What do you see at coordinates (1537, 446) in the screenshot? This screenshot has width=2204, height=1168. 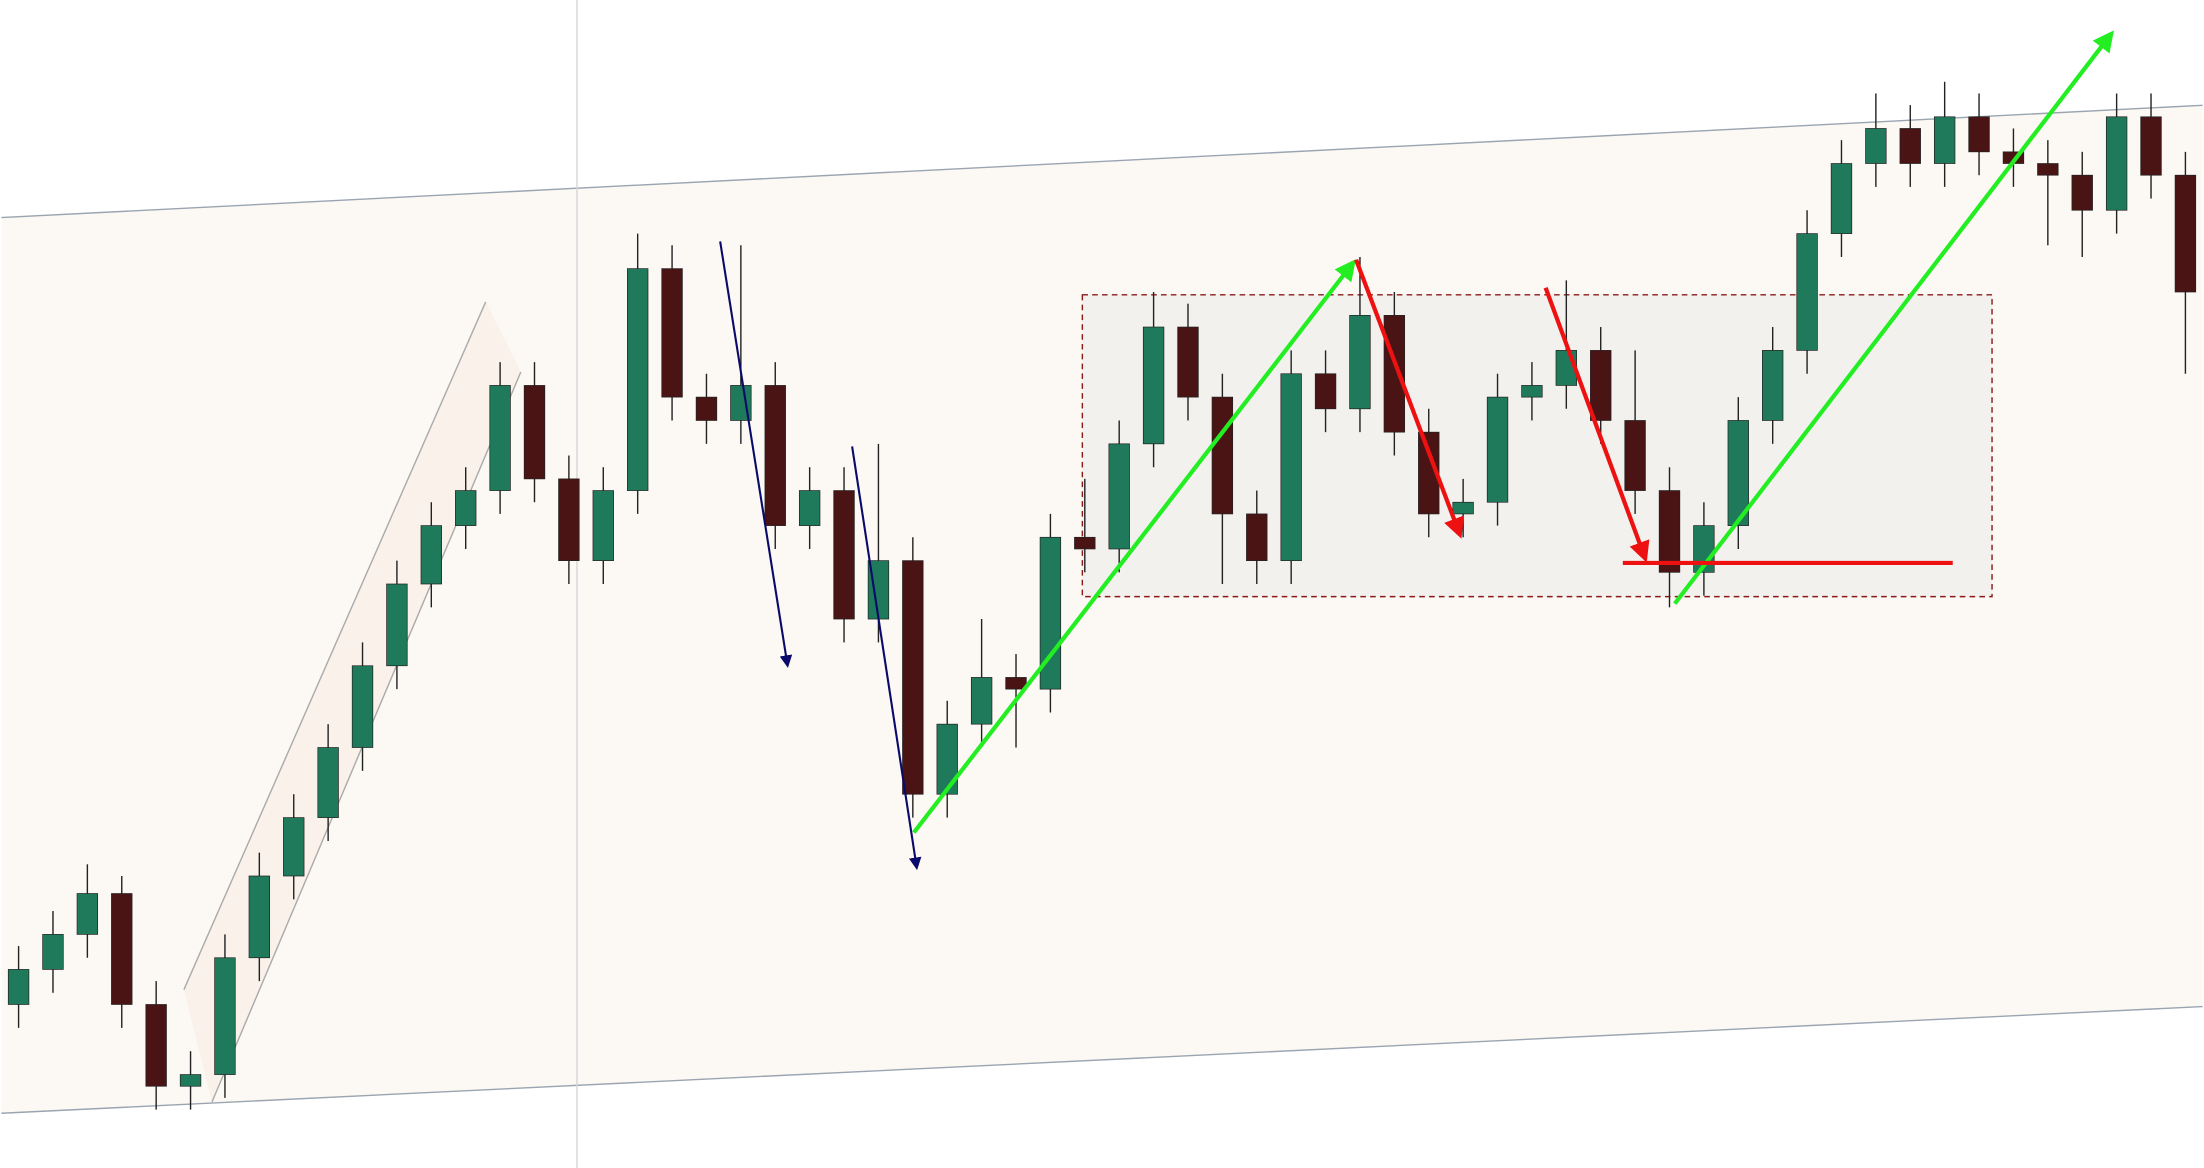 I see `range-box` at bounding box center [1537, 446].